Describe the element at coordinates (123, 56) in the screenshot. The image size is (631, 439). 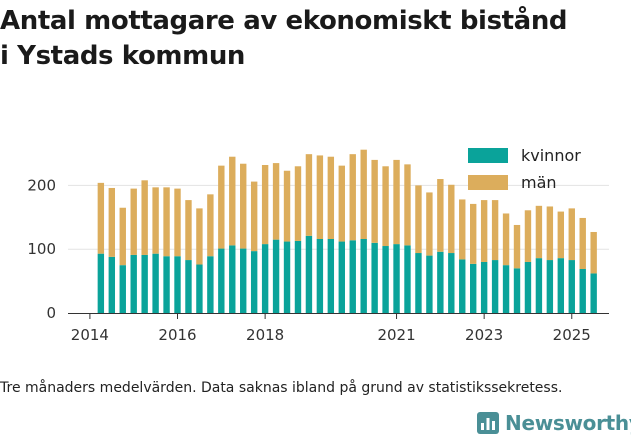
I see `title-line-2: i Ystads kommun` at that location.